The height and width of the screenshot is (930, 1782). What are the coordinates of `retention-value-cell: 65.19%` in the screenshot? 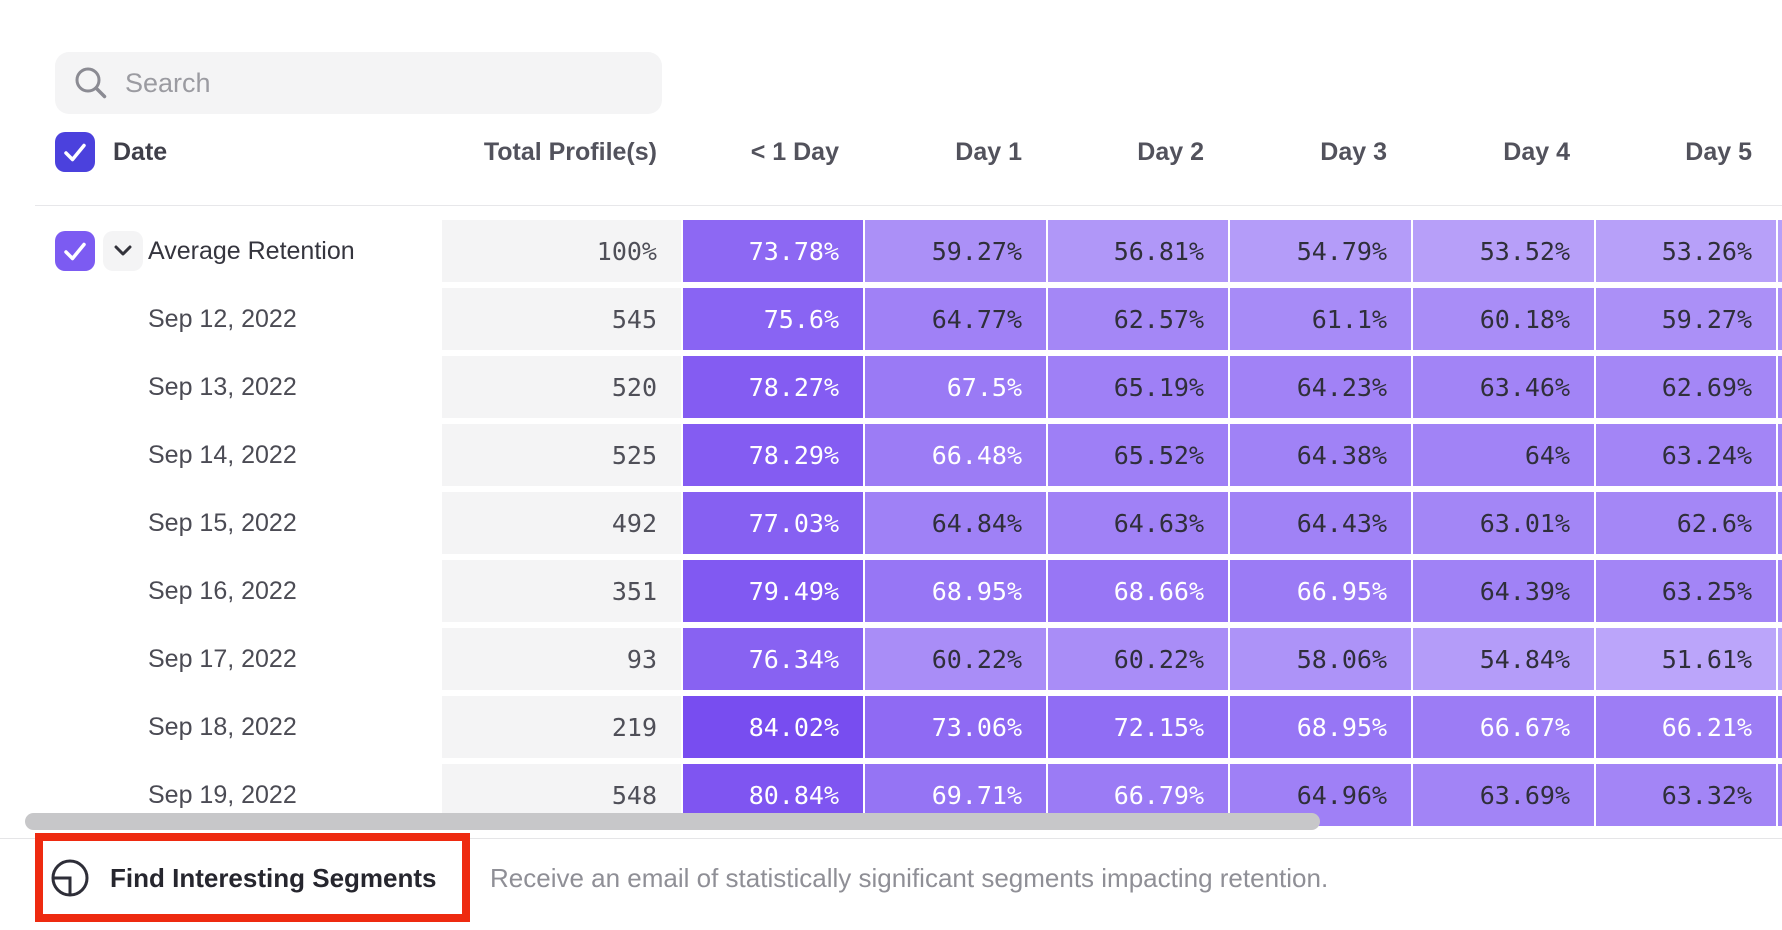 It's located at (1138, 387).